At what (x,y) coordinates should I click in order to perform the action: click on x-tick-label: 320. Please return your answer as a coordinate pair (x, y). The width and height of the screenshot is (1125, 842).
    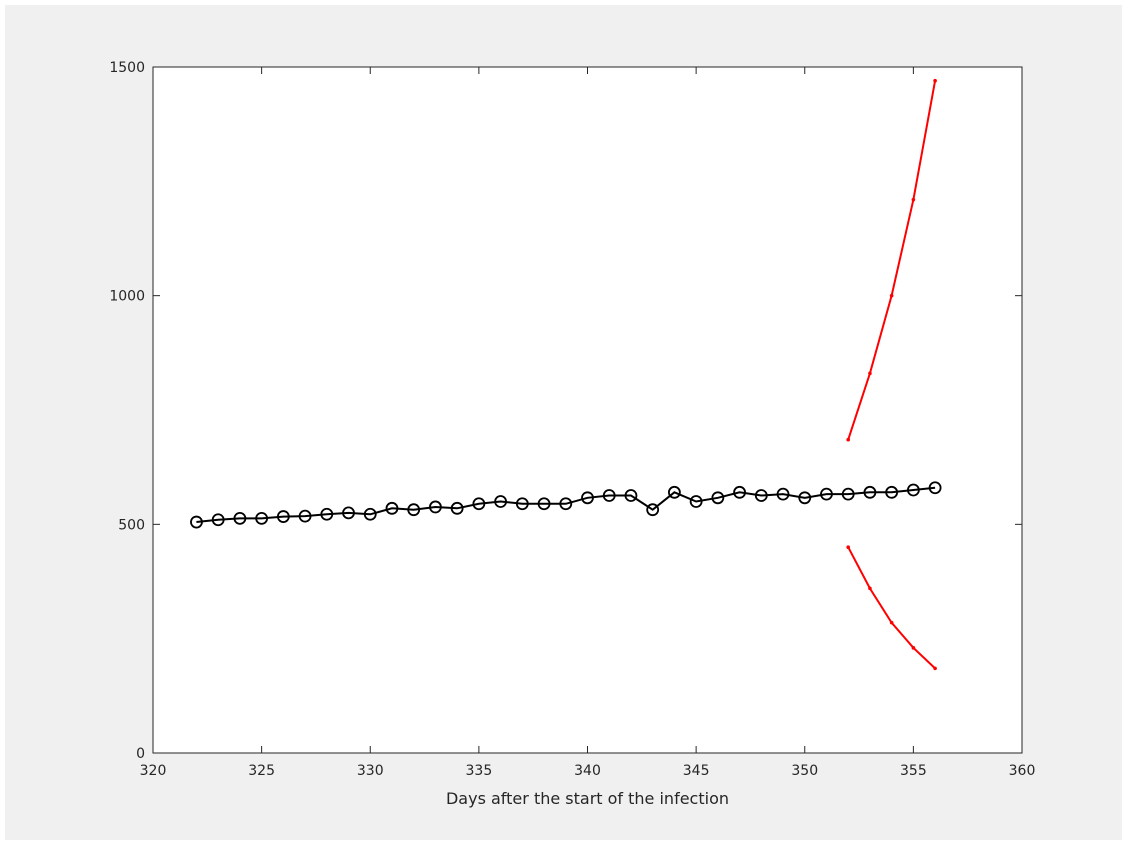
    Looking at the image, I should click on (153, 771).